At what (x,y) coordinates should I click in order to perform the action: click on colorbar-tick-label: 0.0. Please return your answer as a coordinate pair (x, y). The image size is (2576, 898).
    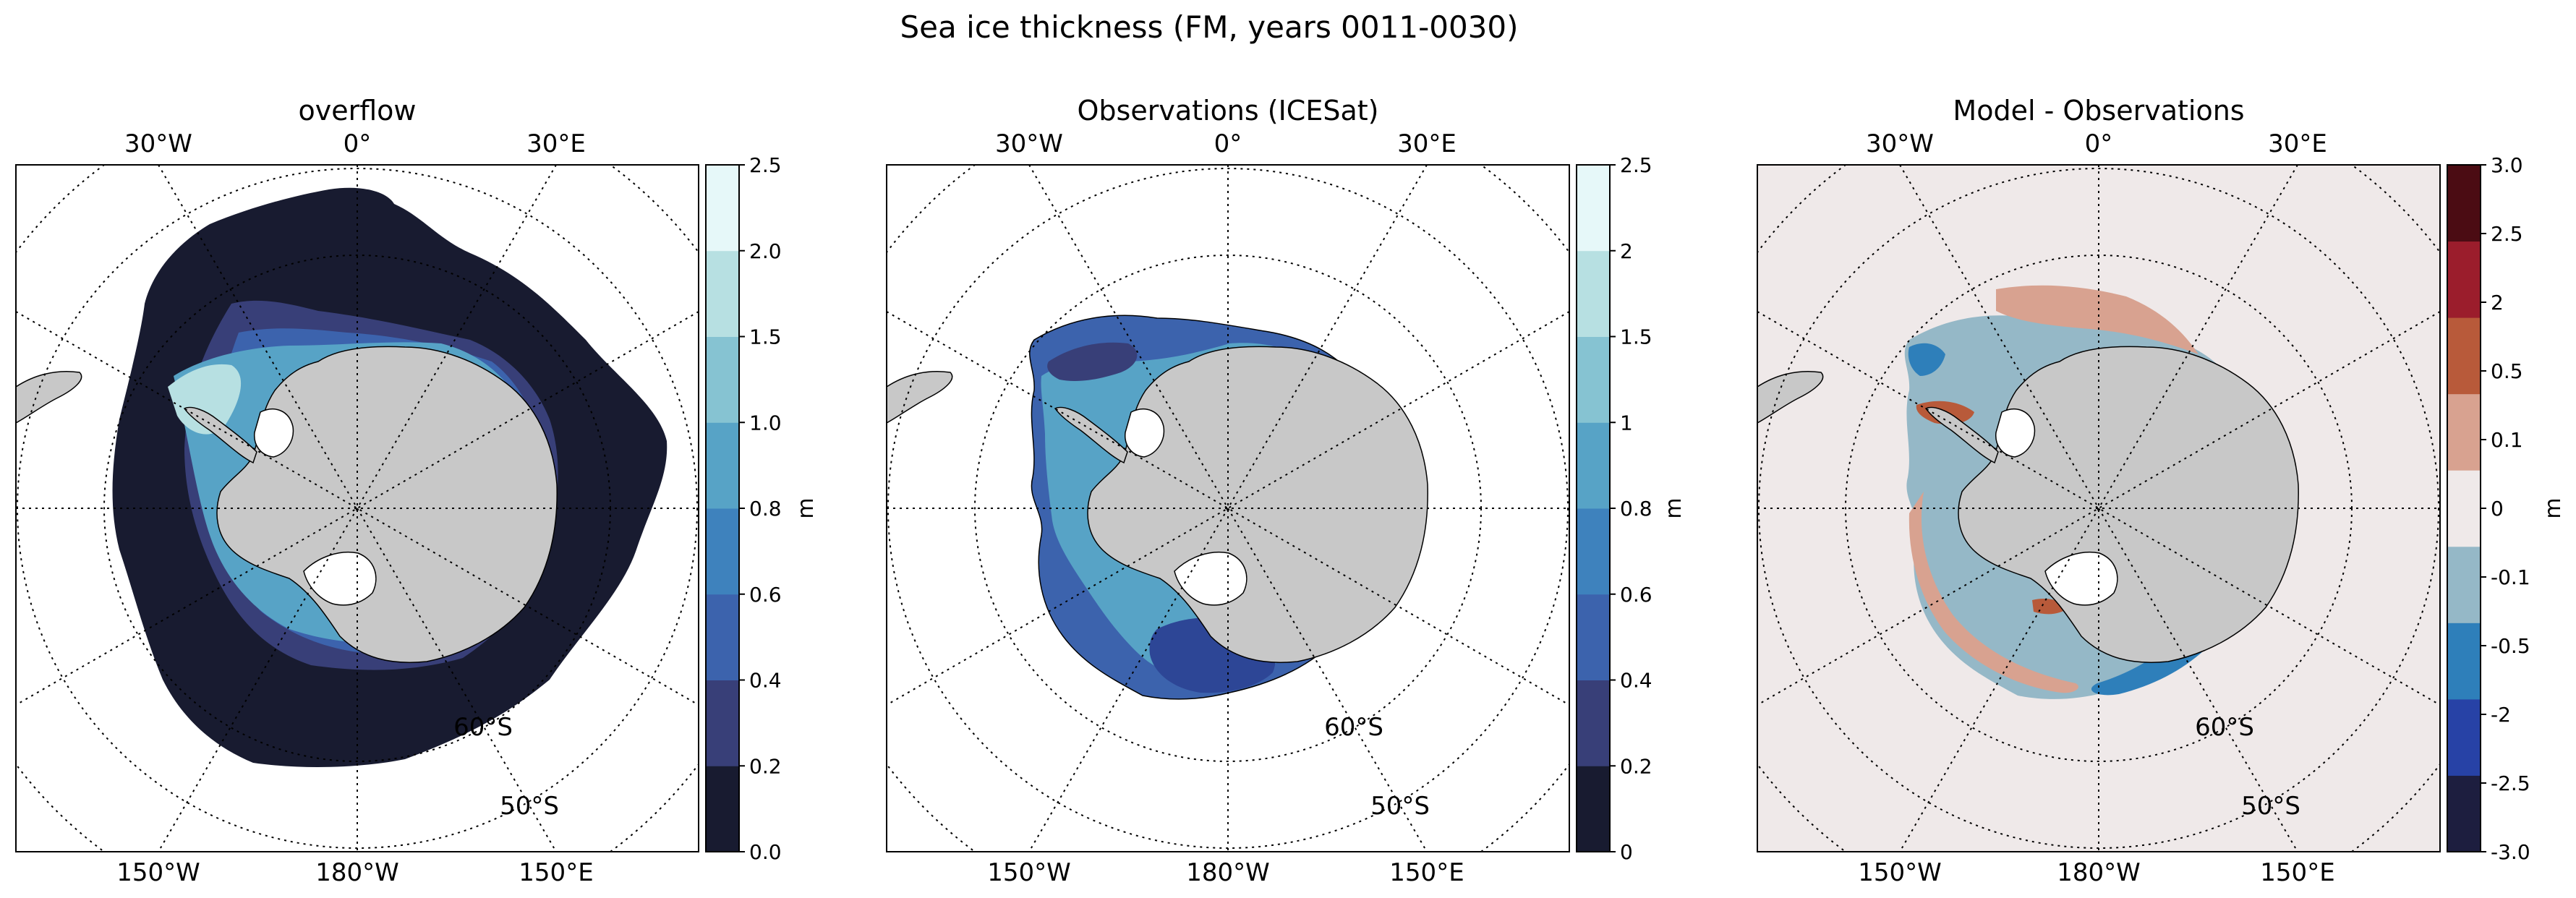
    Looking at the image, I should click on (765, 852).